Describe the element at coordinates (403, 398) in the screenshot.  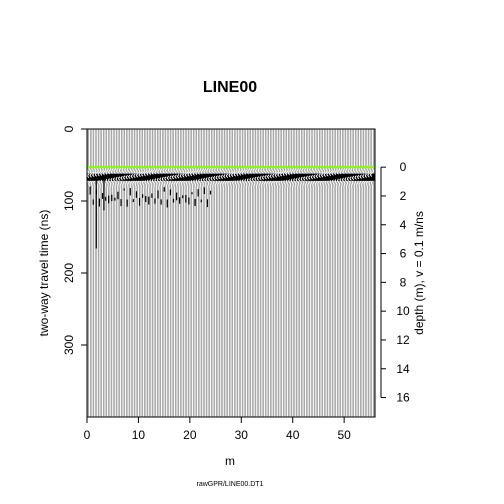
I see `depth-tick-label-16: 16` at that location.